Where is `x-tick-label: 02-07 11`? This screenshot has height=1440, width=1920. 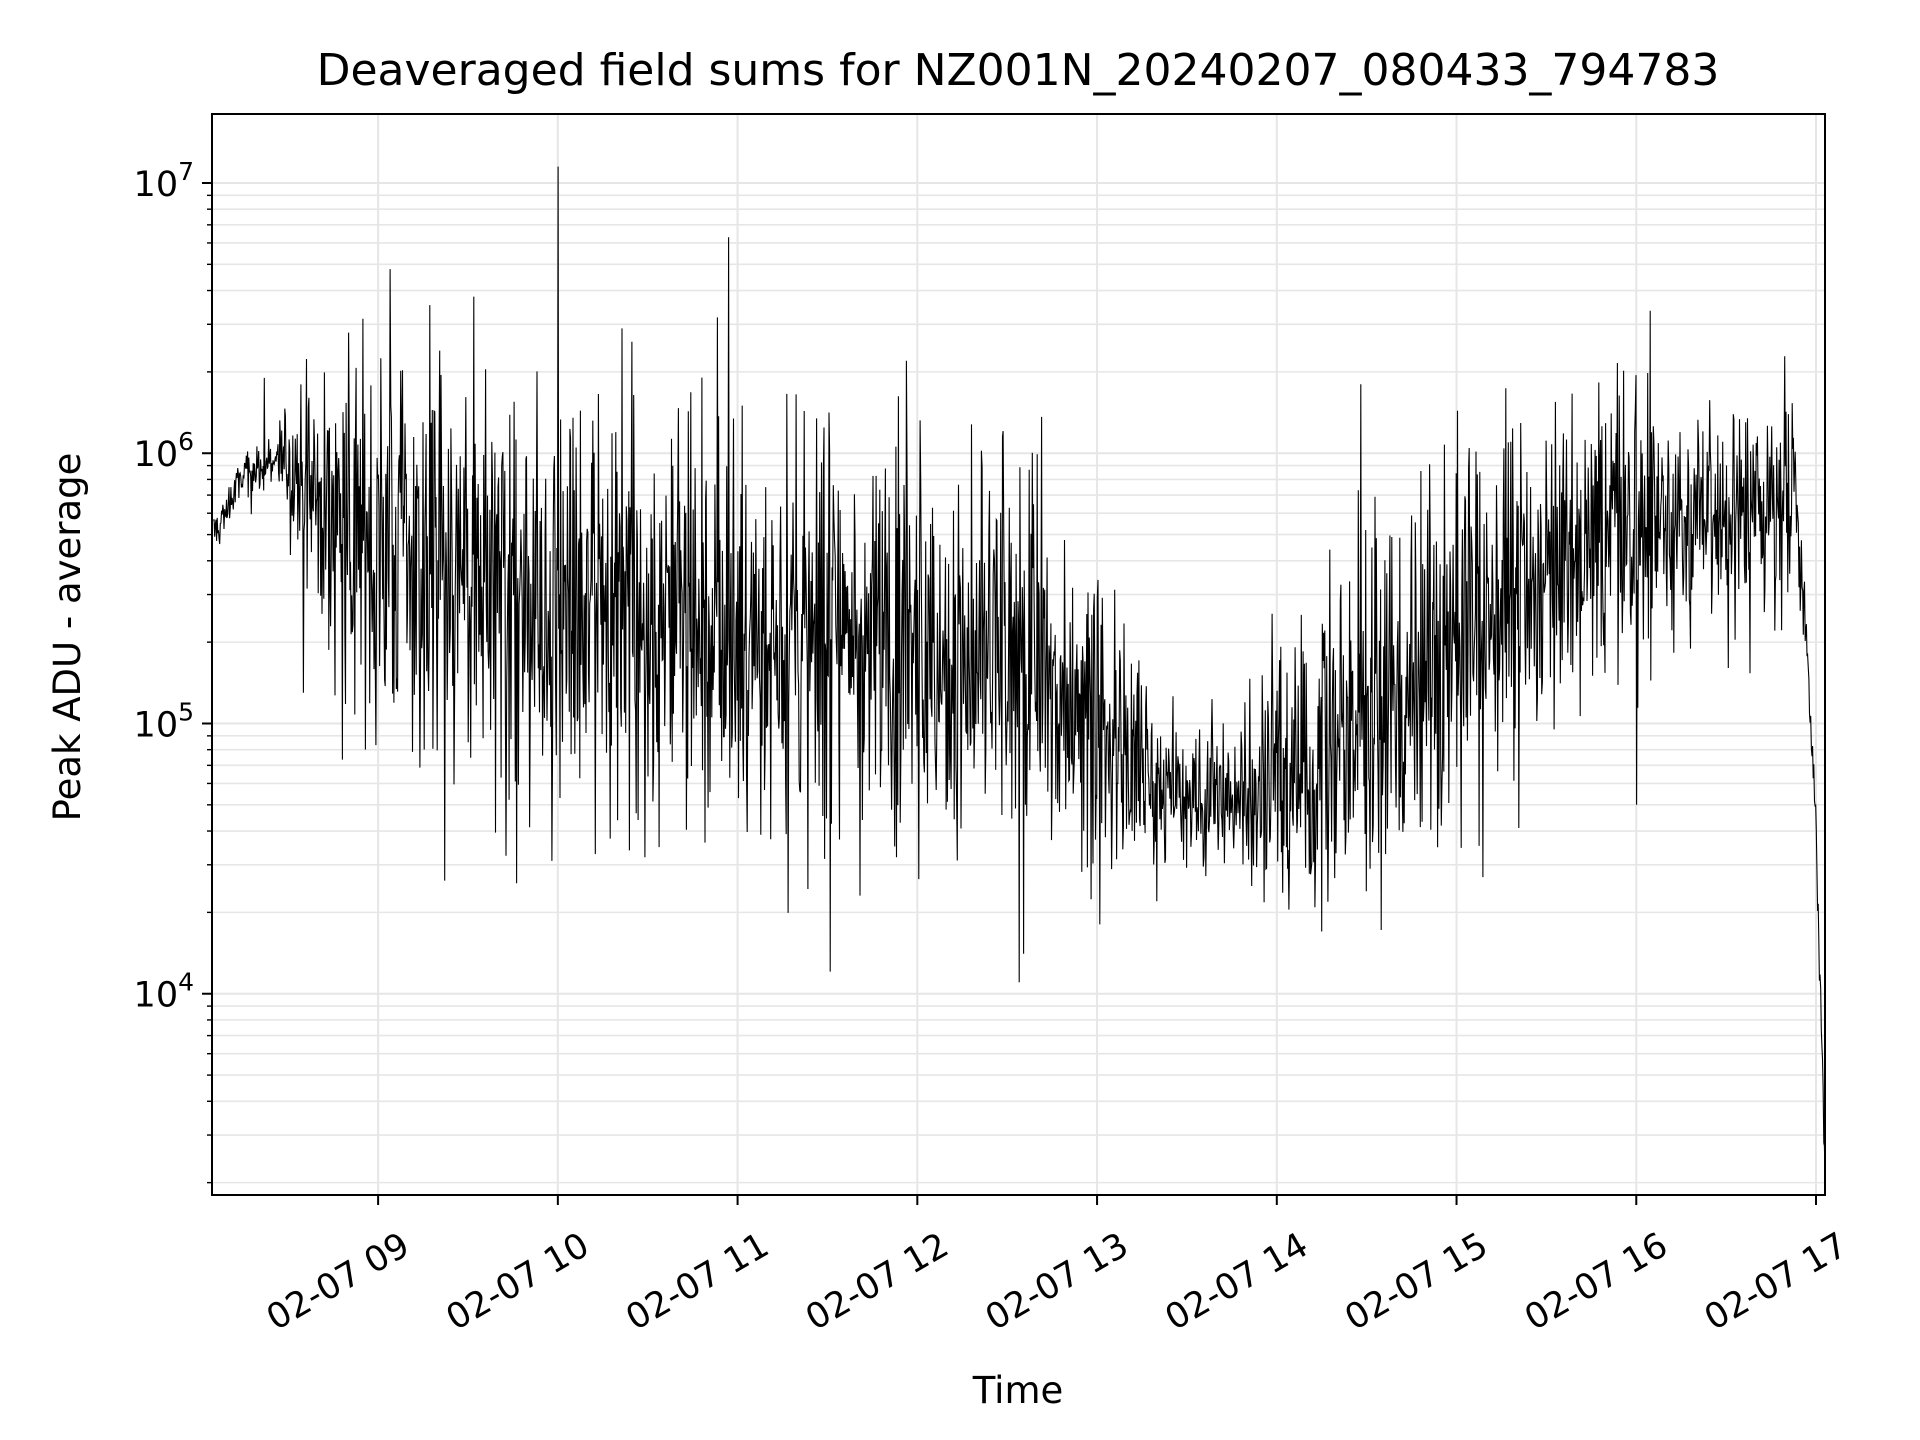
x-tick-label: 02-07 11 is located at coordinates (698, 1281).